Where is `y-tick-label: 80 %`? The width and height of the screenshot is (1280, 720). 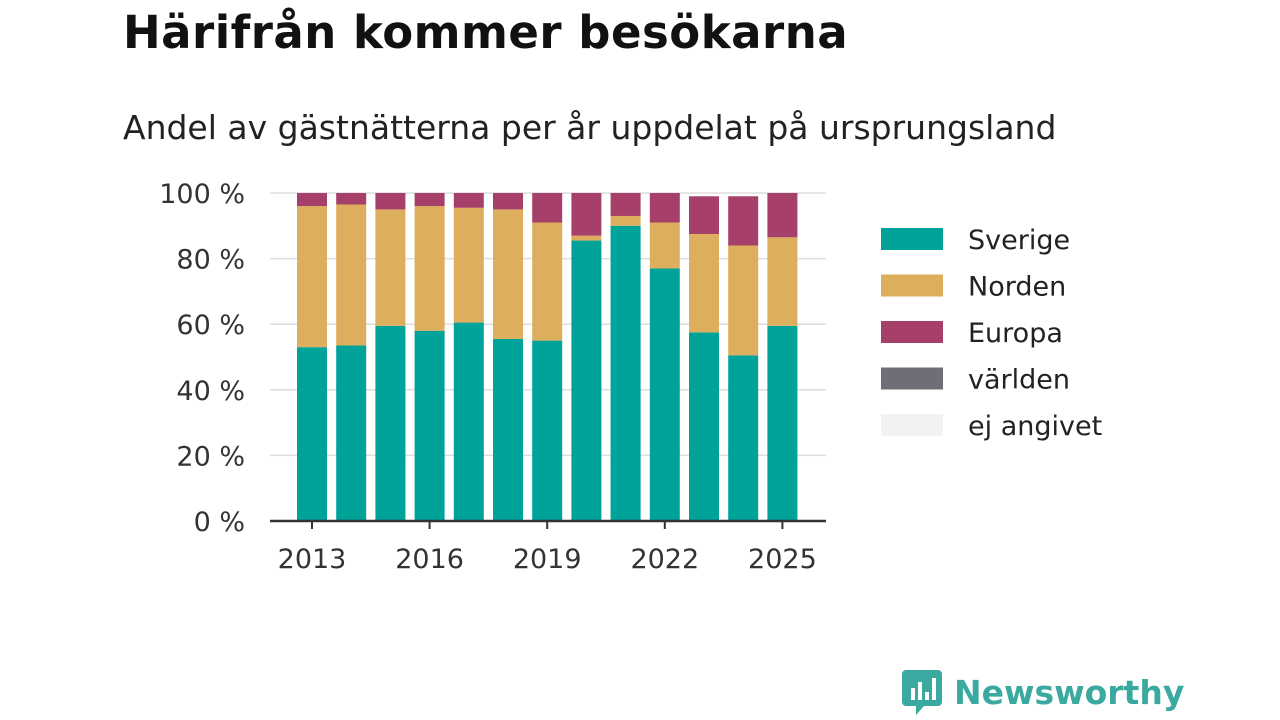
y-tick-label: 80 % is located at coordinates (210, 260).